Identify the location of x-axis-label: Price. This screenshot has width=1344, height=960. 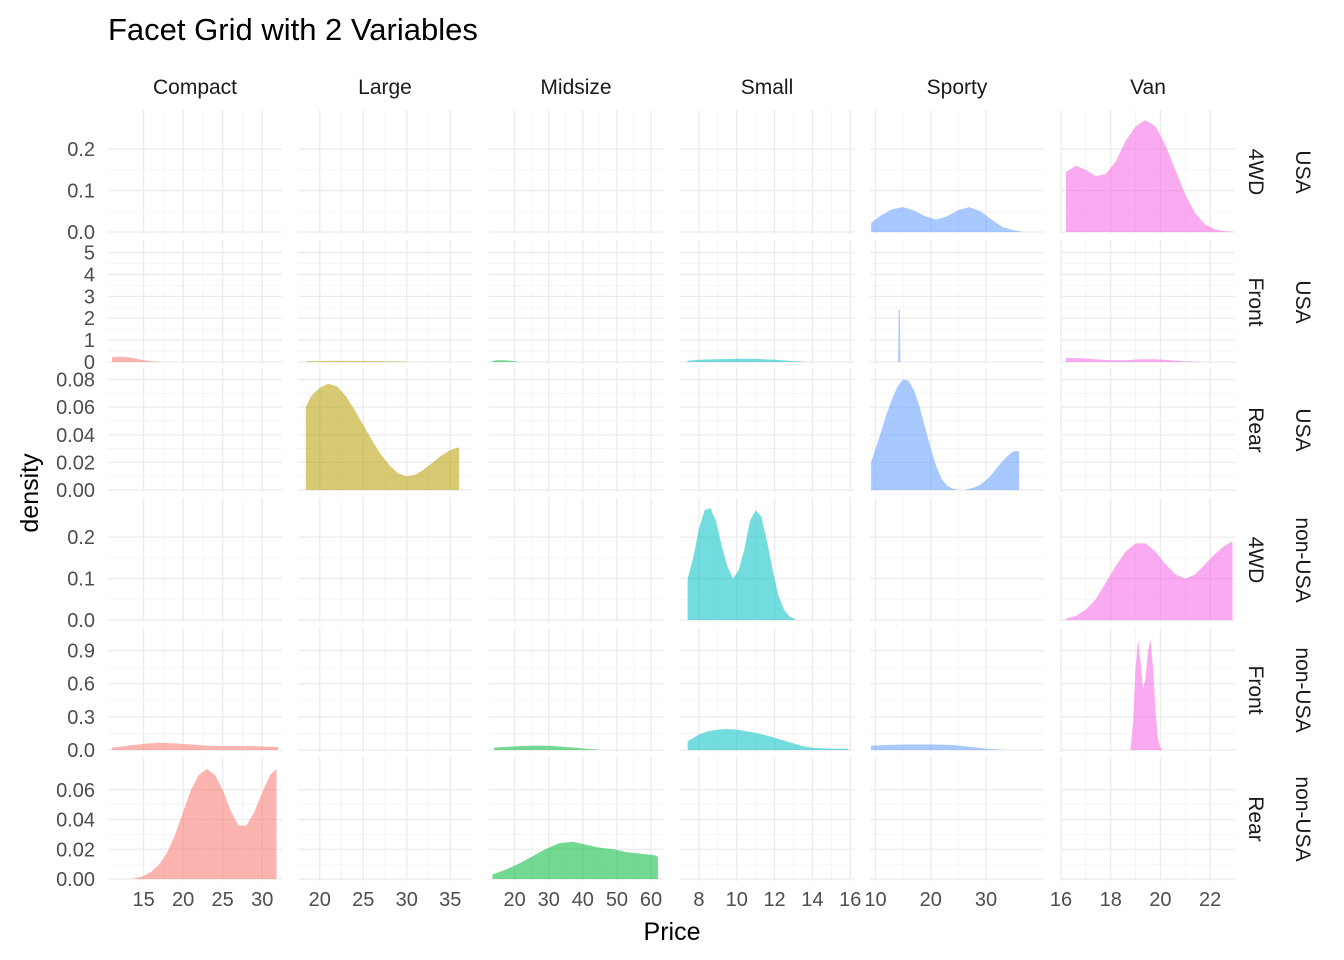
(672, 932).